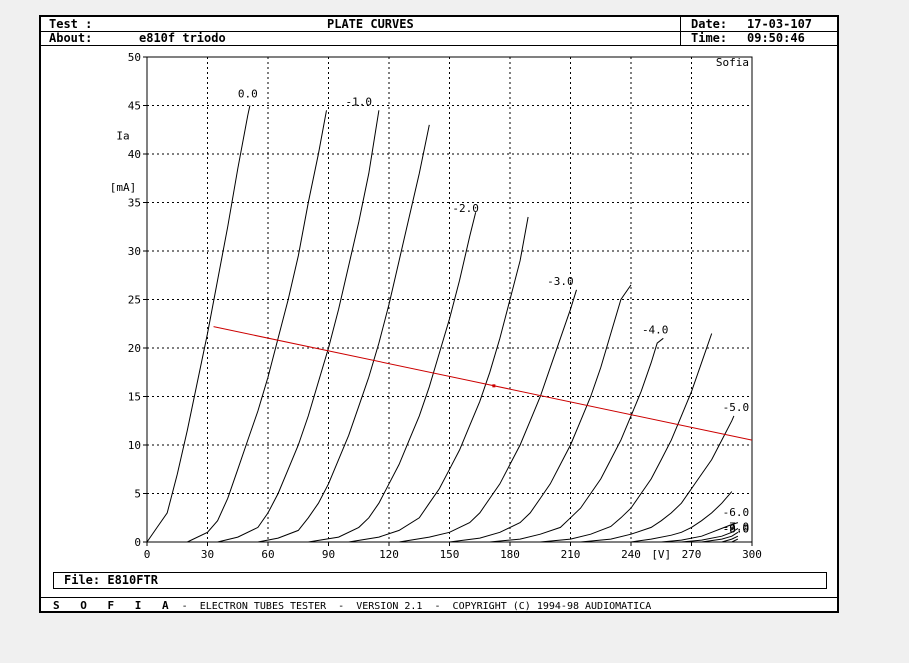  What do you see at coordinates (182, 38) in the screenshot?
I see `about-value: e810f triodo` at bounding box center [182, 38].